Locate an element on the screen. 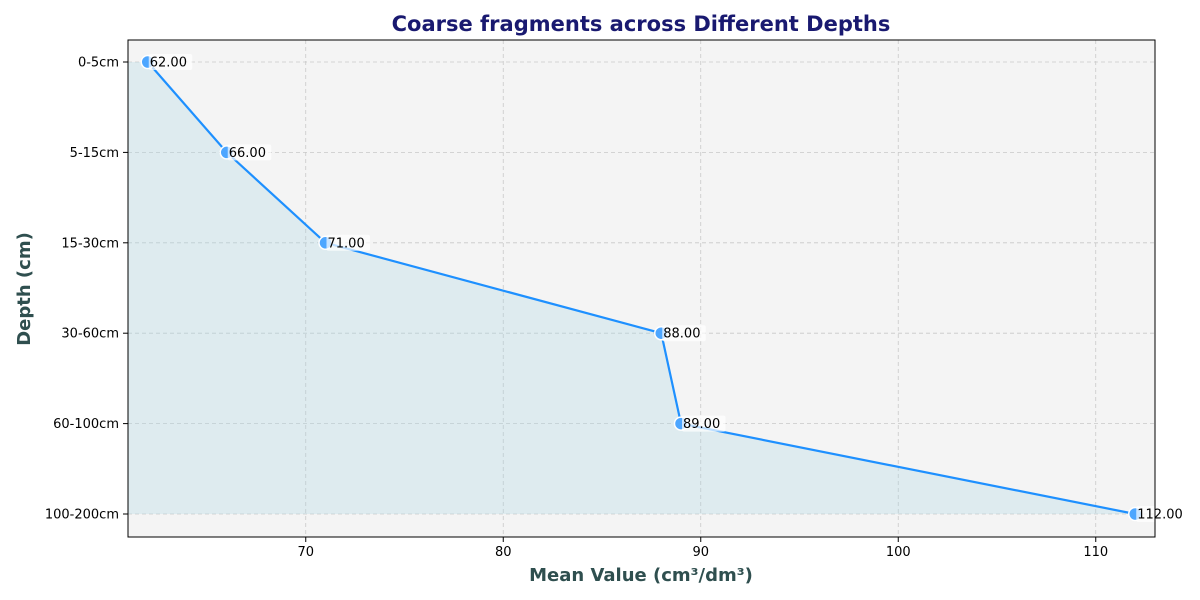 This screenshot has height=600, width=1200. x-ticks: 70 80 90 100 110 is located at coordinates (702, 548).